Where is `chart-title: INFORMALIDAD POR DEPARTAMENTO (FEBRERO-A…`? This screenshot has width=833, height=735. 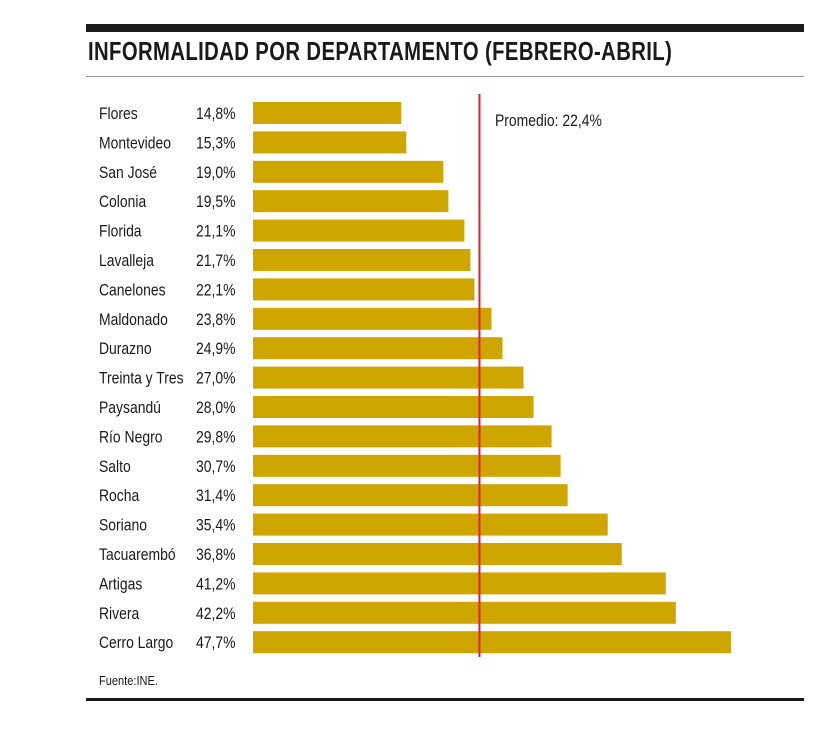
chart-title: INFORMALIDAD POR DEPARTAMENTO (FEBRERO-A… is located at coordinates (380, 51).